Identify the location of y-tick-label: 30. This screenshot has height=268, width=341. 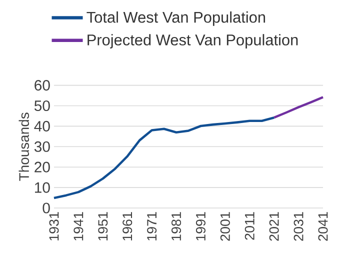
(42, 146).